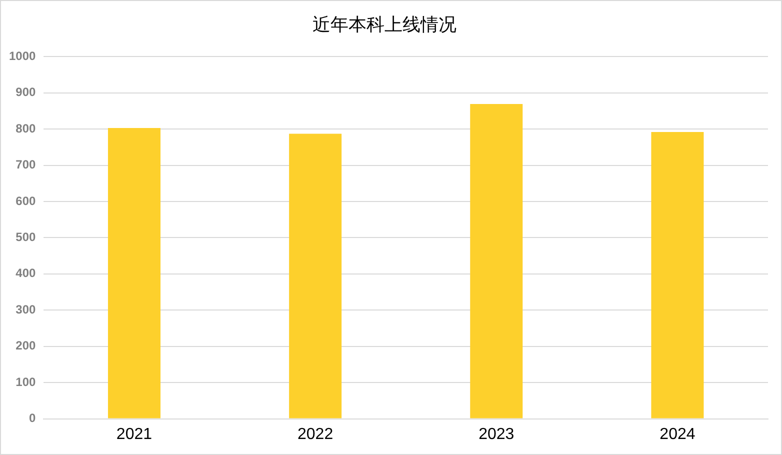 The image size is (782, 455). Describe the element at coordinates (316, 434) in the screenshot. I see `x-tick-label: 2022` at that location.